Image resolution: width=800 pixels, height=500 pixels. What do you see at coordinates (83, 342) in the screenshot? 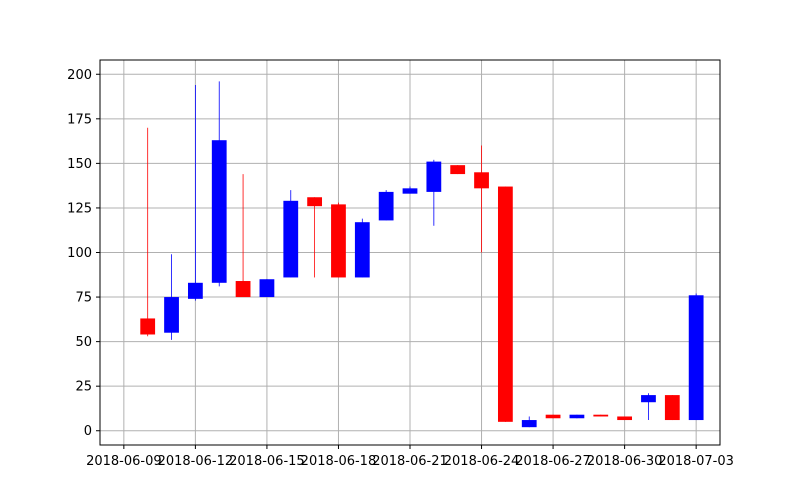
I see `y-tick-label: 50` at bounding box center [83, 342].